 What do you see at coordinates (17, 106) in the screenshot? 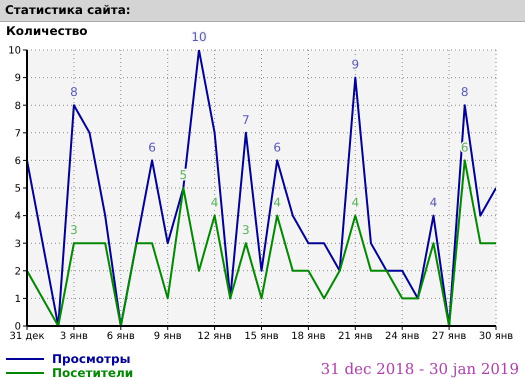
I see `y-tick-label: 8` at bounding box center [17, 106].